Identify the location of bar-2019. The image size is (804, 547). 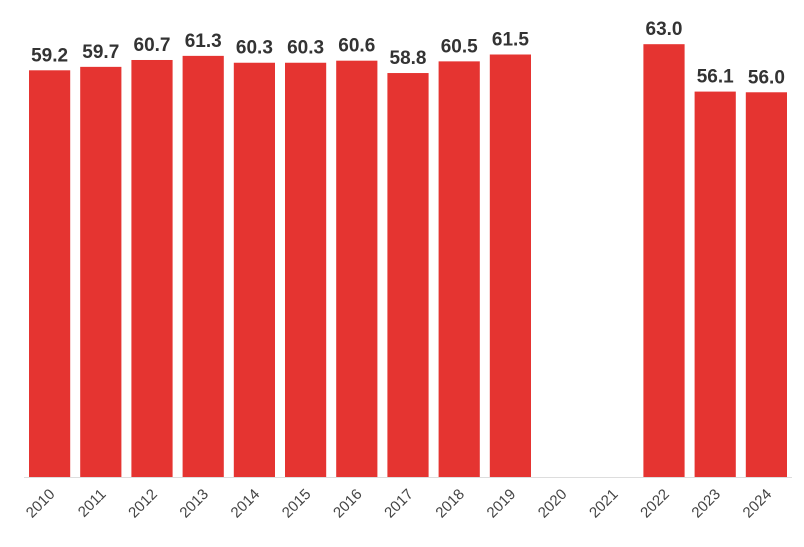
(510, 265).